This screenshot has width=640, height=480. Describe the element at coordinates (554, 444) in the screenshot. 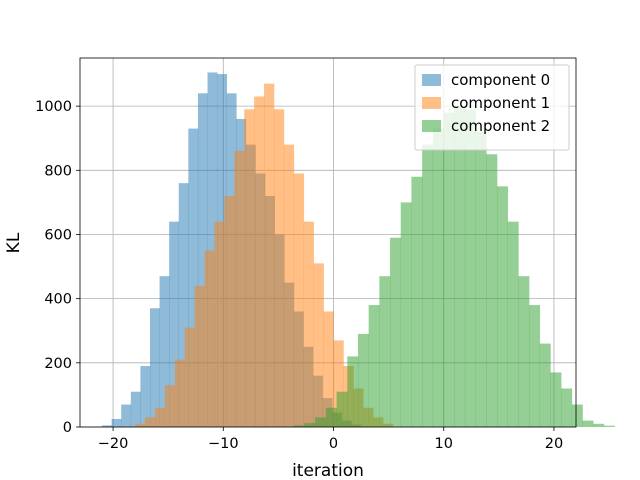

I see `x-tick-label: 20` at that location.